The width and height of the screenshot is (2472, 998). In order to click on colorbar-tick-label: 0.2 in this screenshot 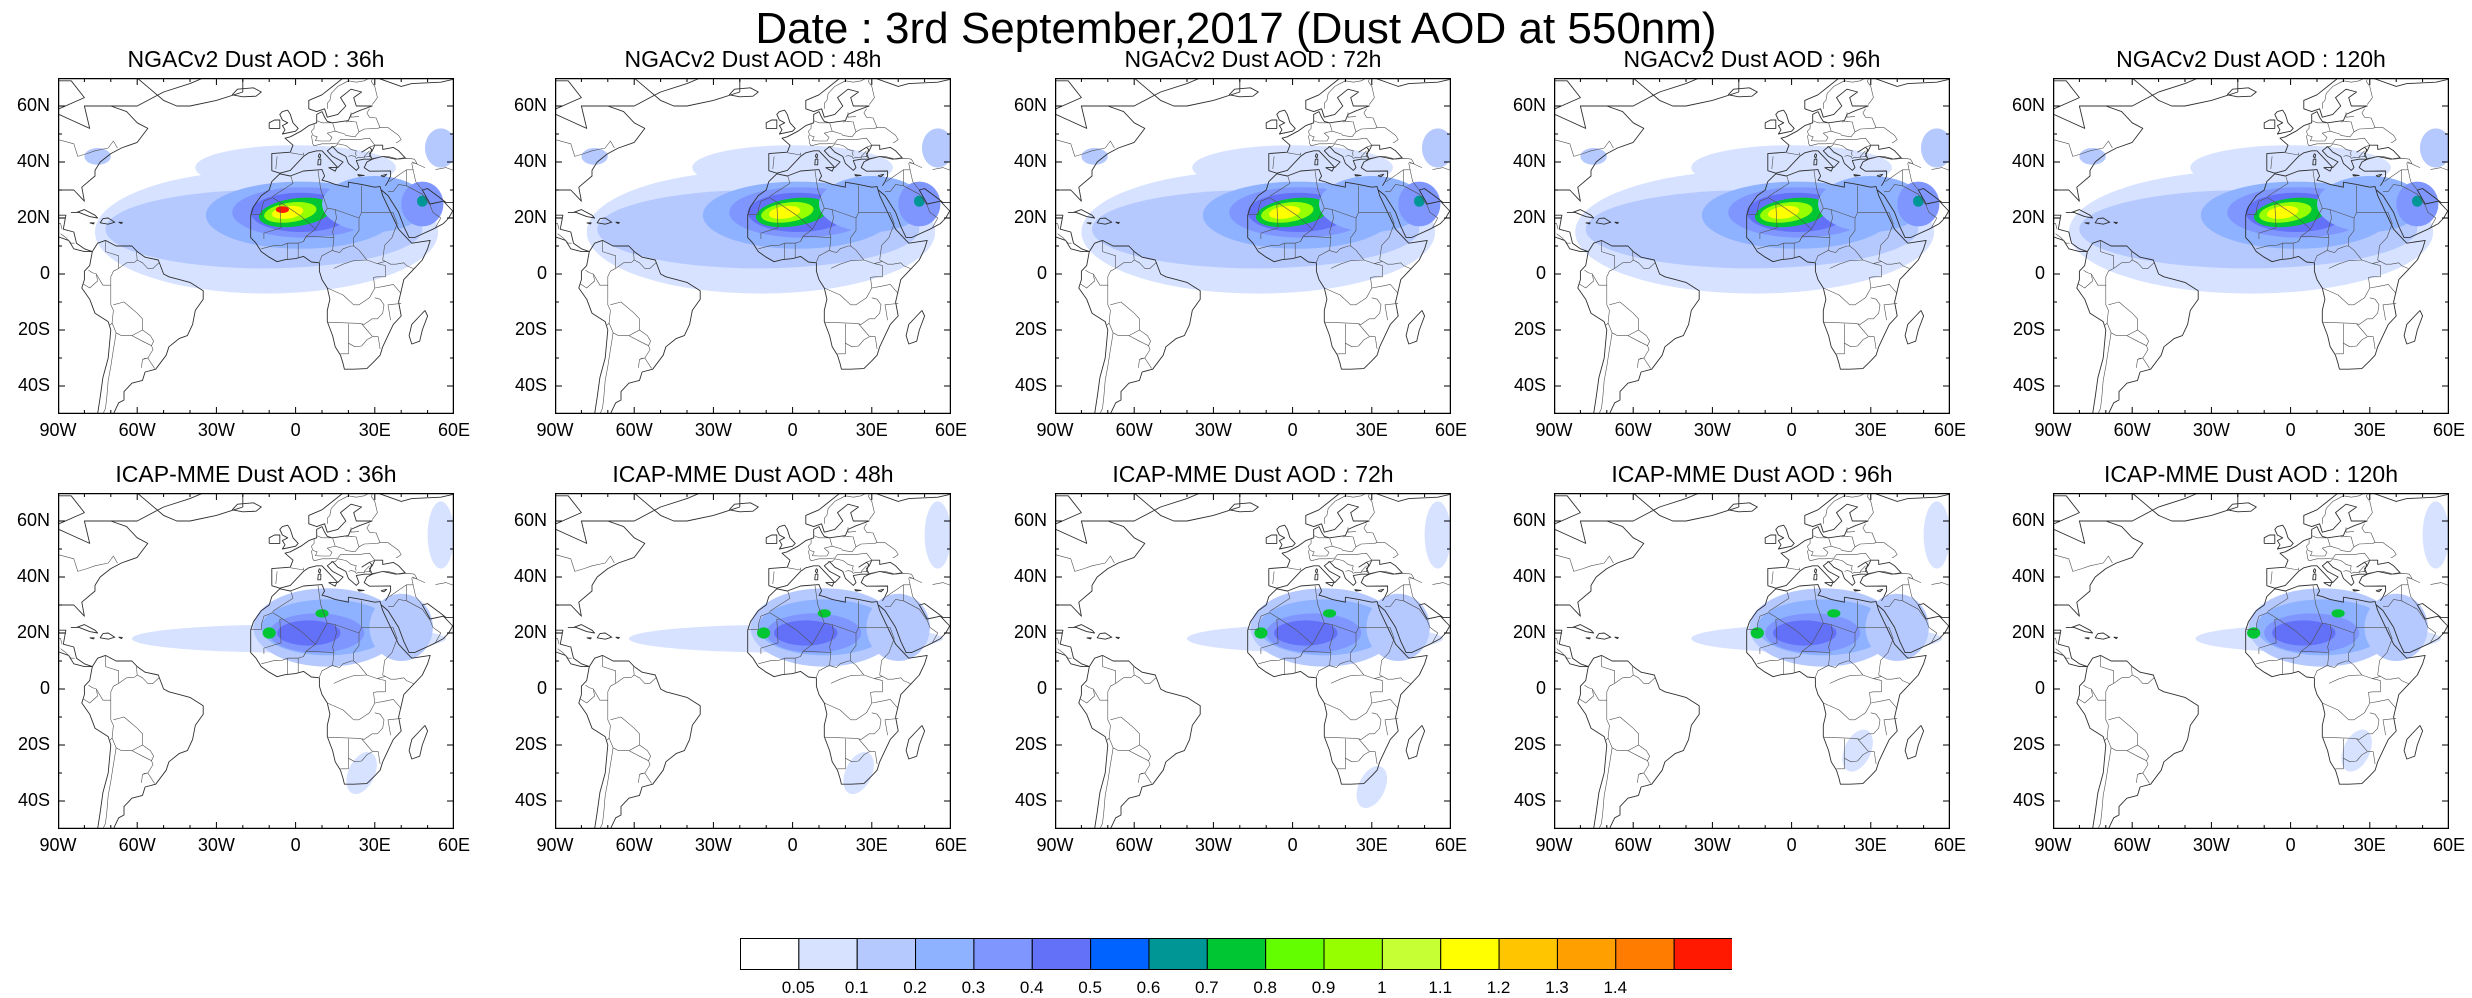, I will do `click(915, 987)`.